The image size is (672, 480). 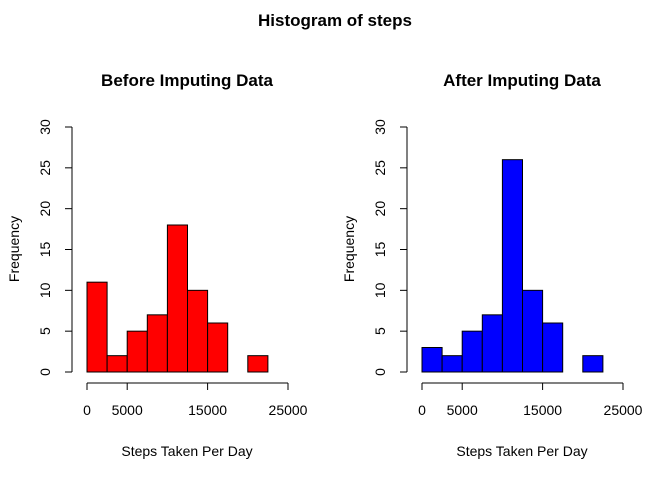 I want to click on panel-title: After Imputing Data, so click(x=522, y=80).